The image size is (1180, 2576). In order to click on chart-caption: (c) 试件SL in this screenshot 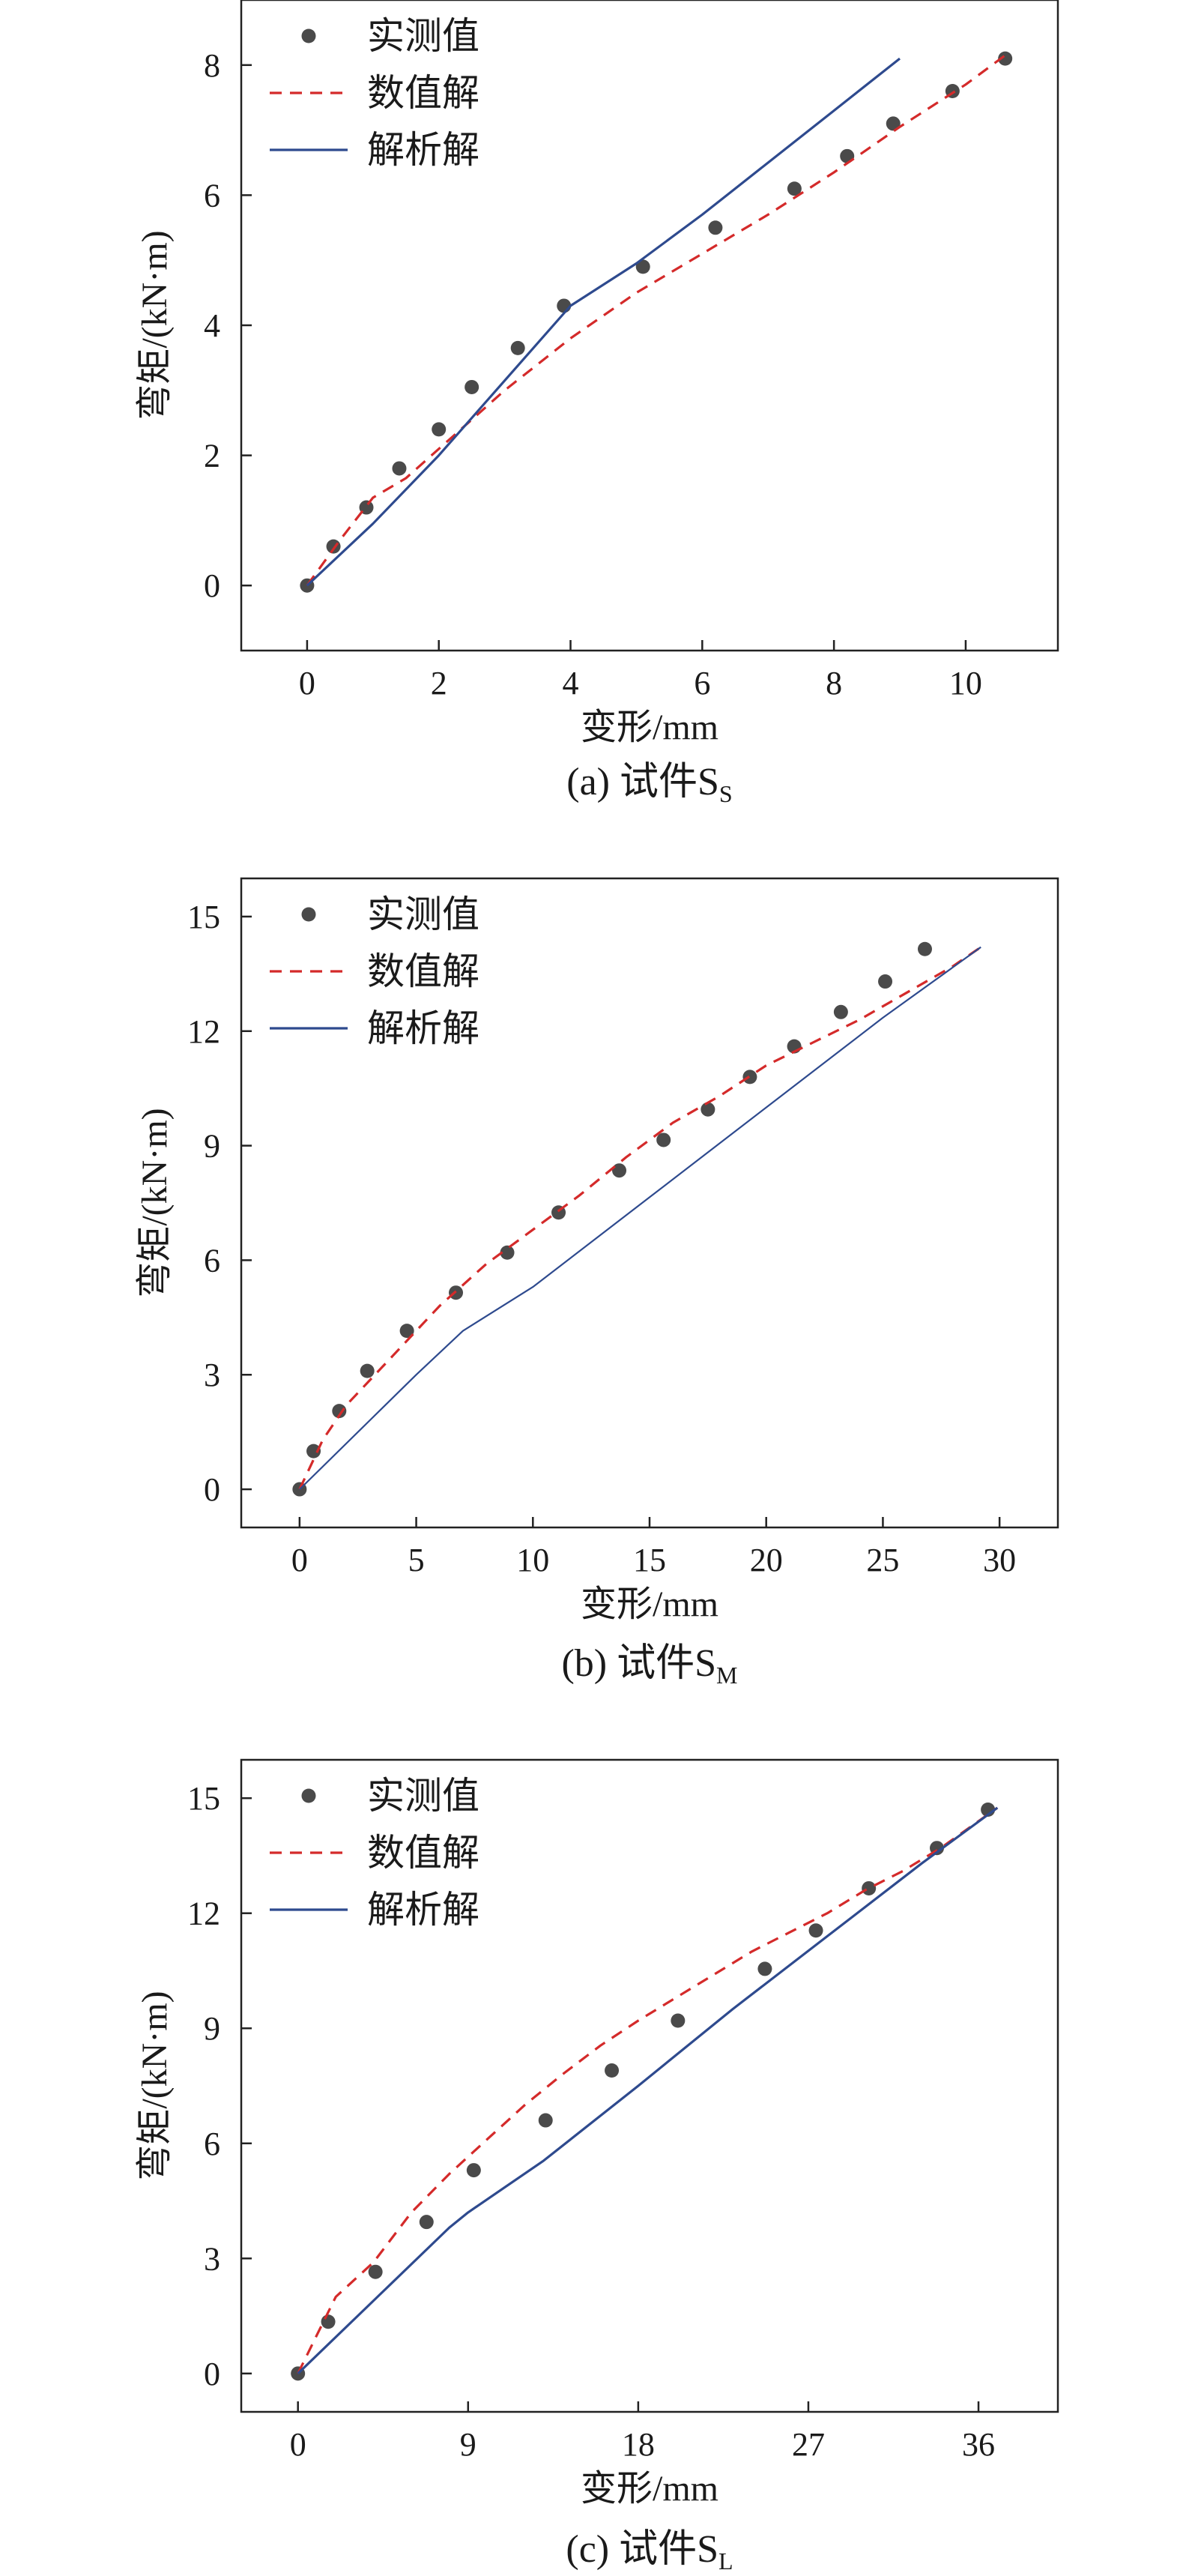, I will do `click(649, 2551)`.